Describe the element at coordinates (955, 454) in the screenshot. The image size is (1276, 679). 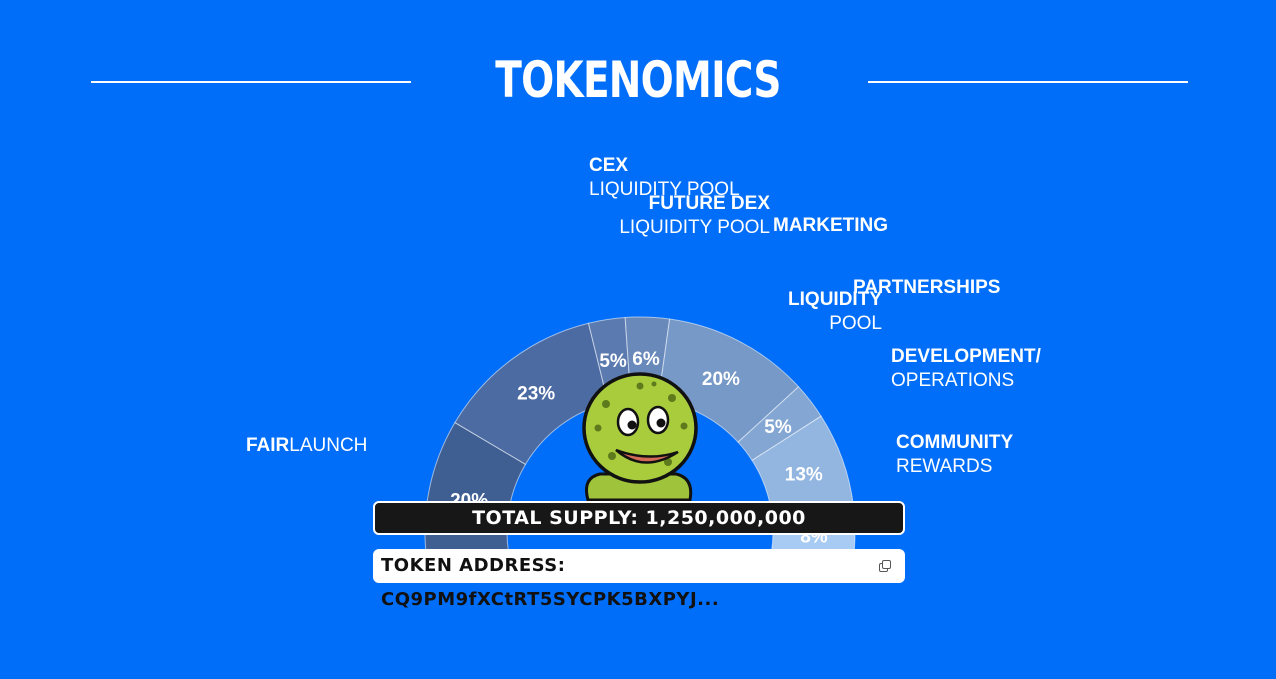
I see `category-label-7: COMMUNITY REWARDS` at that location.